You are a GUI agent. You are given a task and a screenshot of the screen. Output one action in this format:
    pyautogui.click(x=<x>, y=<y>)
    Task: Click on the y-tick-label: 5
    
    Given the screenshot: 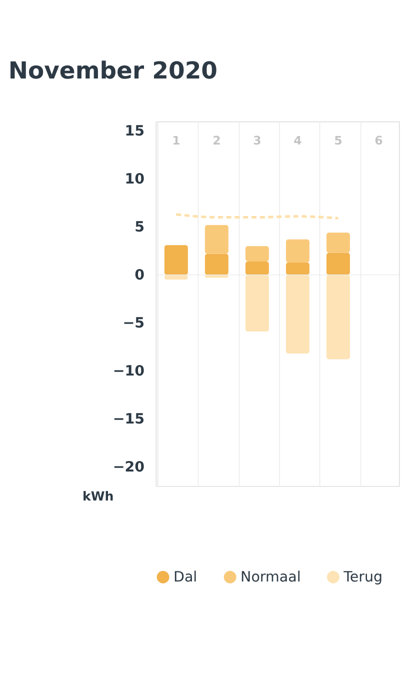 What is the action you would take?
    pyautogui.click(x=139, y=228)
    